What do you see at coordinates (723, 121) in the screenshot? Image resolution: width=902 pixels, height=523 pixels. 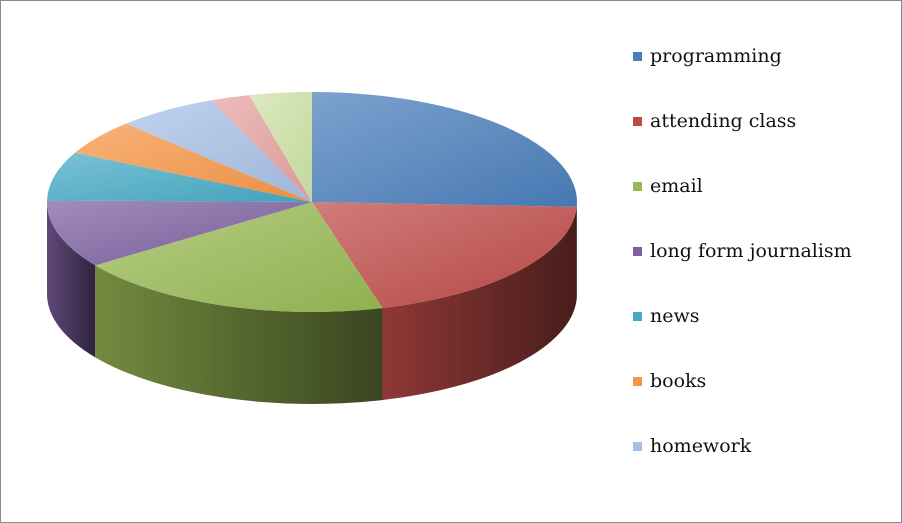 I see `legend-label: attending class` at bounding box center [723, 121].